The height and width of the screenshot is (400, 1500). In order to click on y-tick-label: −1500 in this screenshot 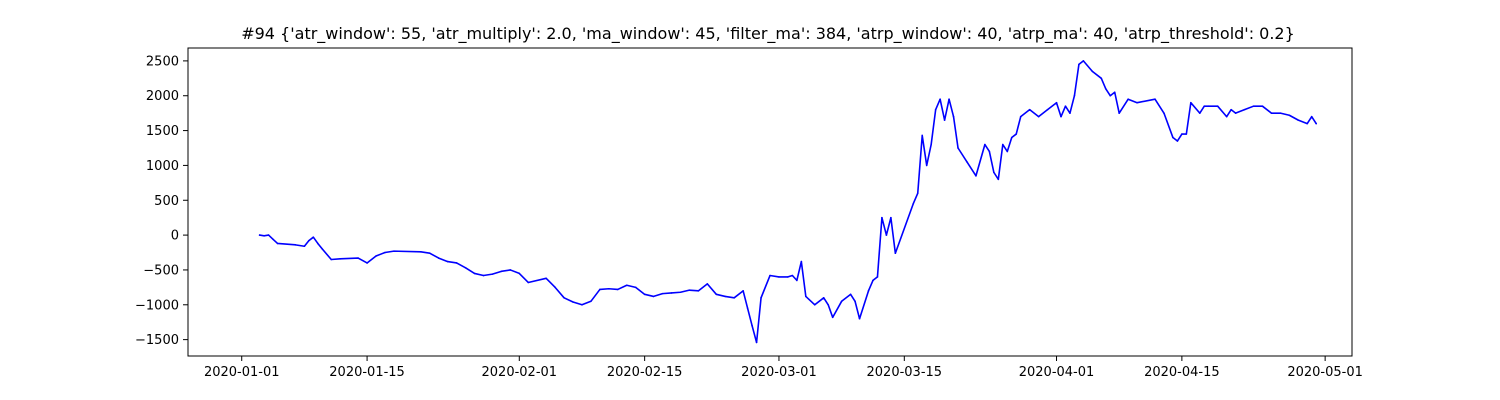, I will do `click(157, 340)`.